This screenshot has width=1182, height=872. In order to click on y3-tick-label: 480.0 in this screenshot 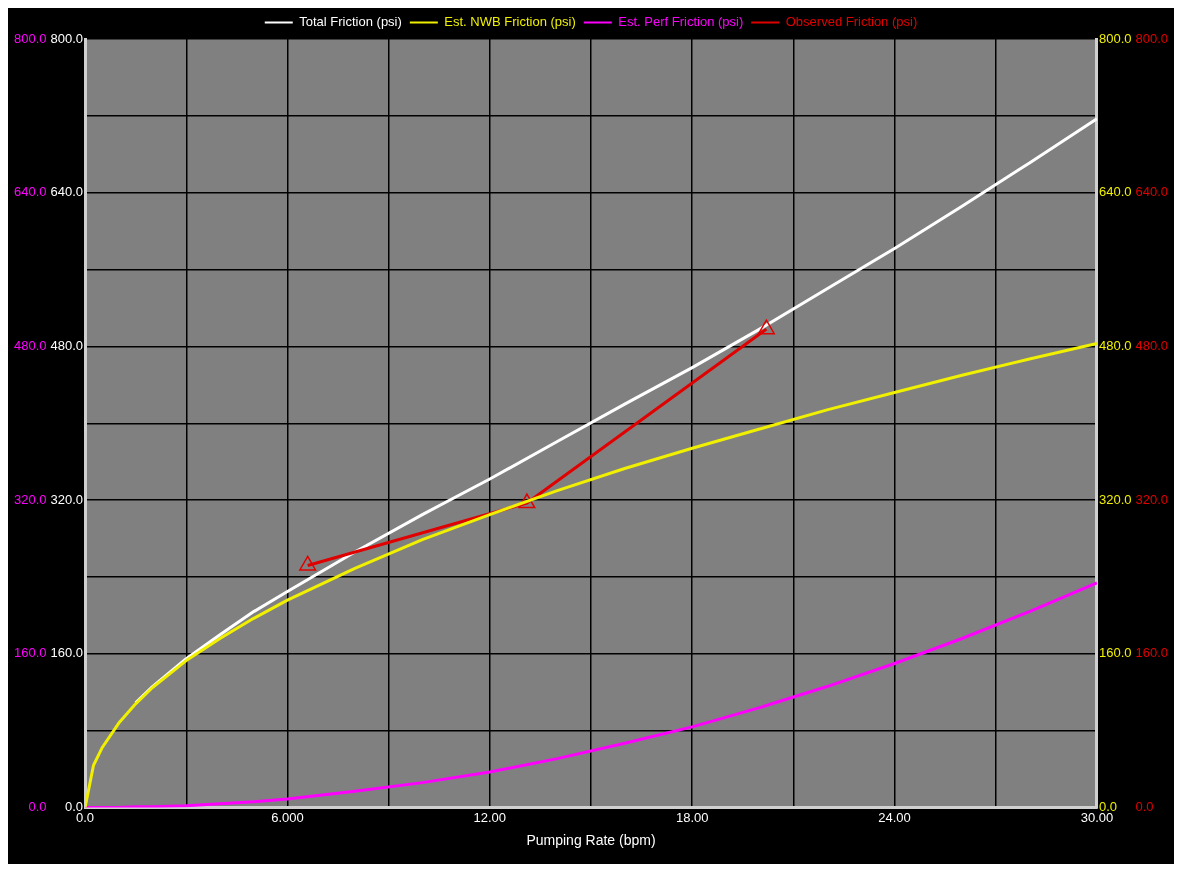, I will do `click(30, 346)`.